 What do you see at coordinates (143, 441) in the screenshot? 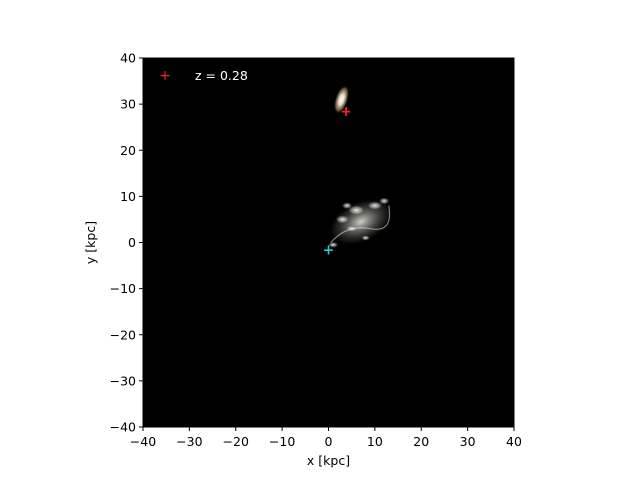
I see `x-tick-label: −40` at bounding box center [143, 441].